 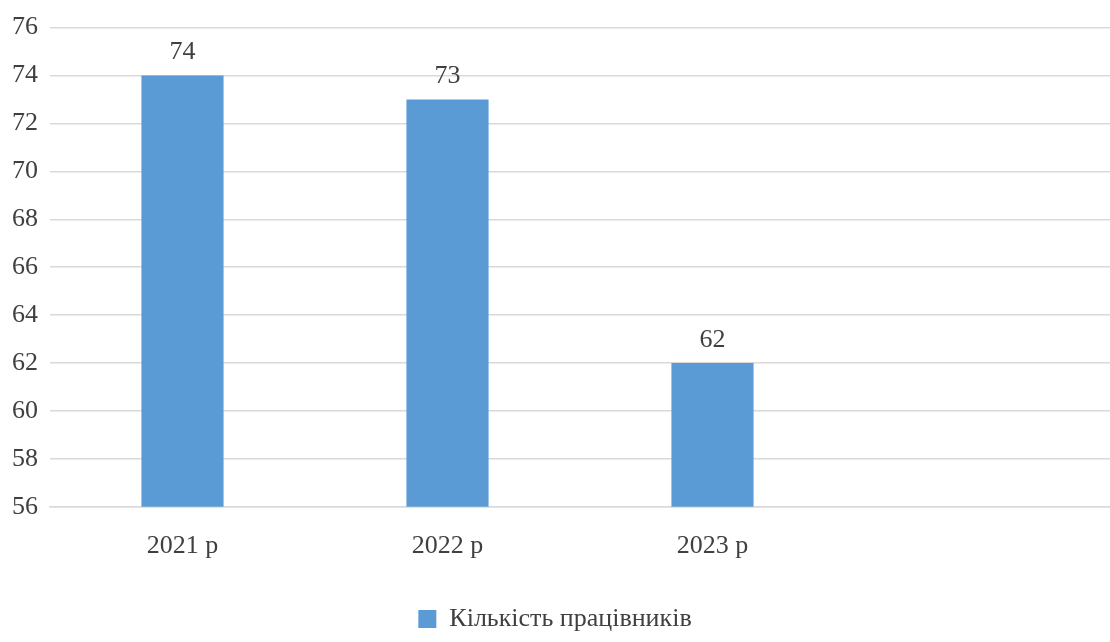 I want to click on y-tick-label: 60, so click(x=25, y=409).